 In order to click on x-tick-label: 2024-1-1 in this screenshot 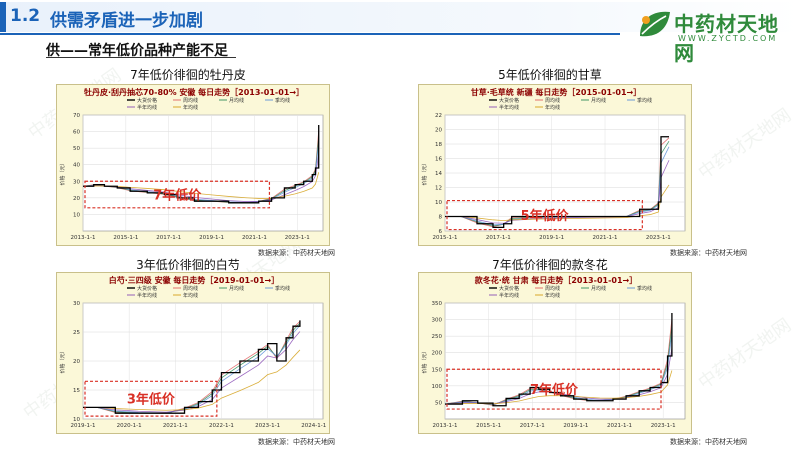, I will do `click(313, 426)`.